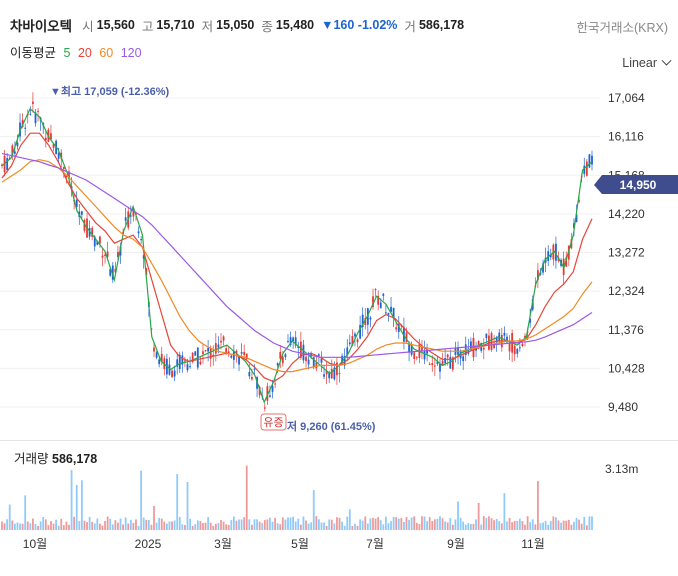  I want to click on volume-header-value: 586,178, so click(75, 459).